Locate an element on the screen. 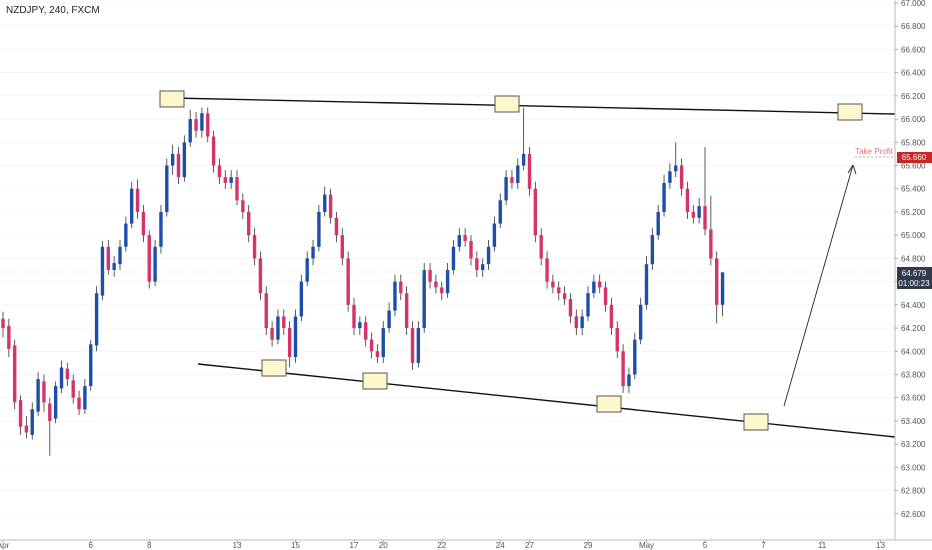  y-tick-label: 66.600 is located at coordinates (913, 49).